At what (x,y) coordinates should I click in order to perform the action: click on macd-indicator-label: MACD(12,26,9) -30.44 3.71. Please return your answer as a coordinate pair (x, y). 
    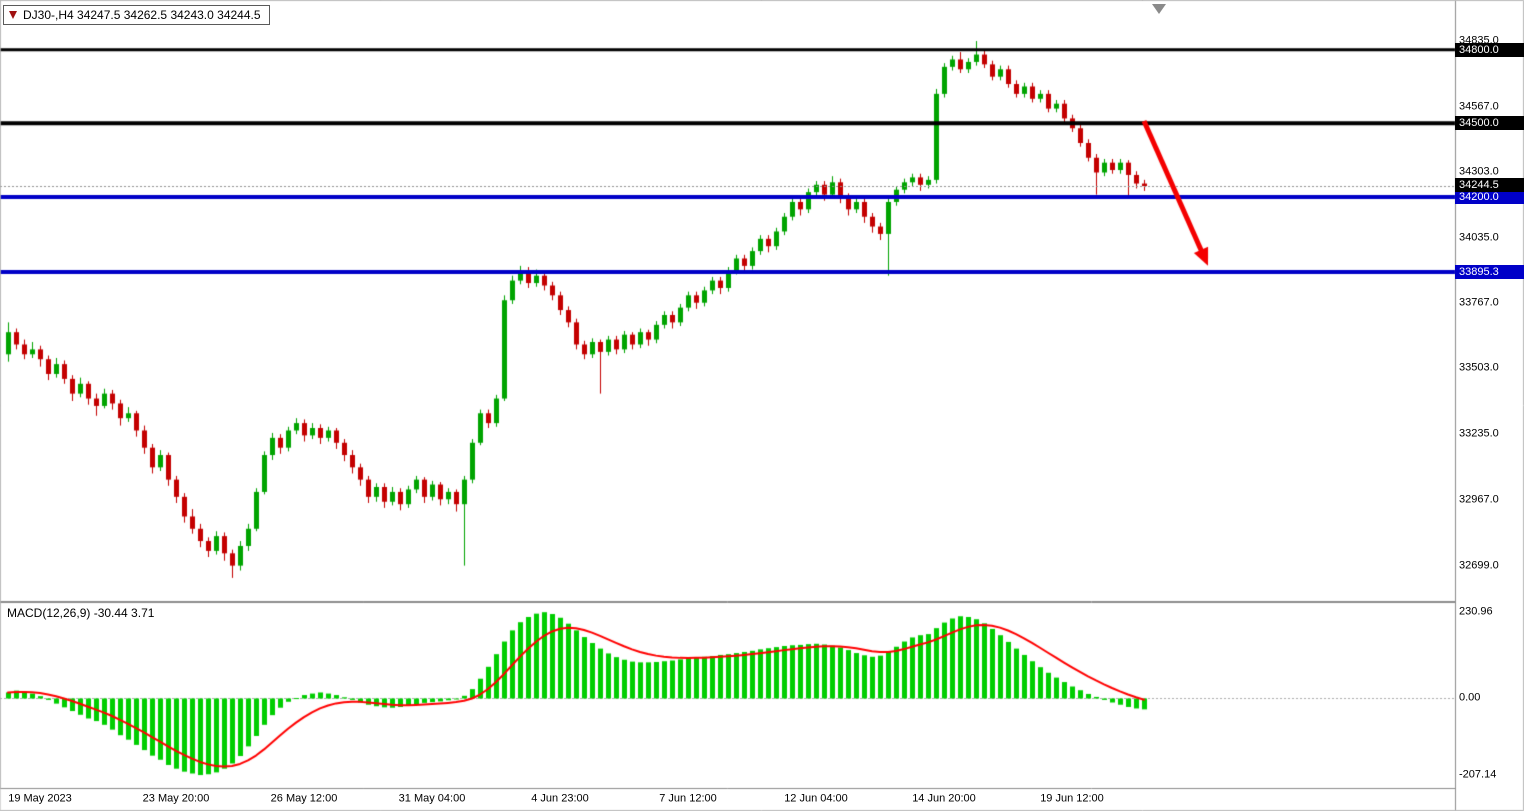
    Looking at the image, I should click on (81, 613).